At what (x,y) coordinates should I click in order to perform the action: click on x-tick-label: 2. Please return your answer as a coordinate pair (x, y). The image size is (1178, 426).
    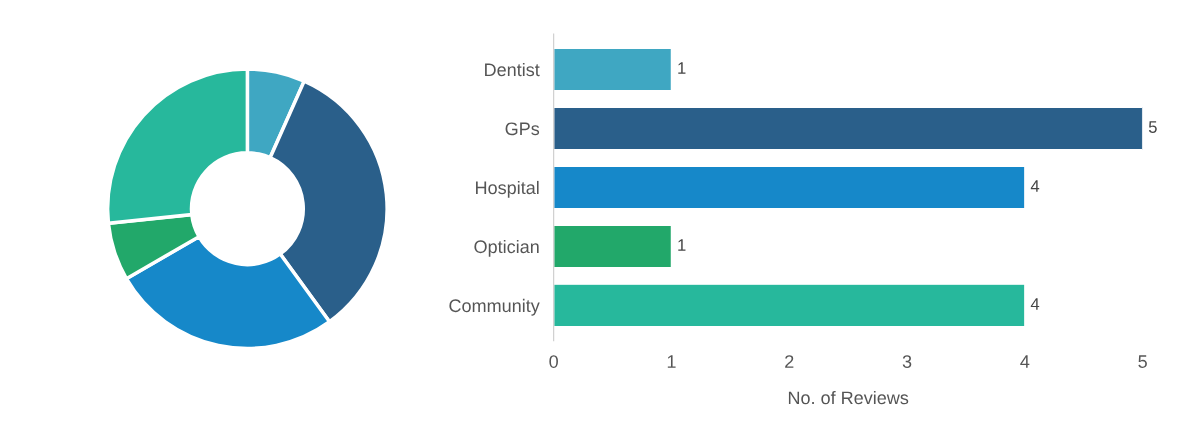
    Looking at the image, I should click on (789, 361).